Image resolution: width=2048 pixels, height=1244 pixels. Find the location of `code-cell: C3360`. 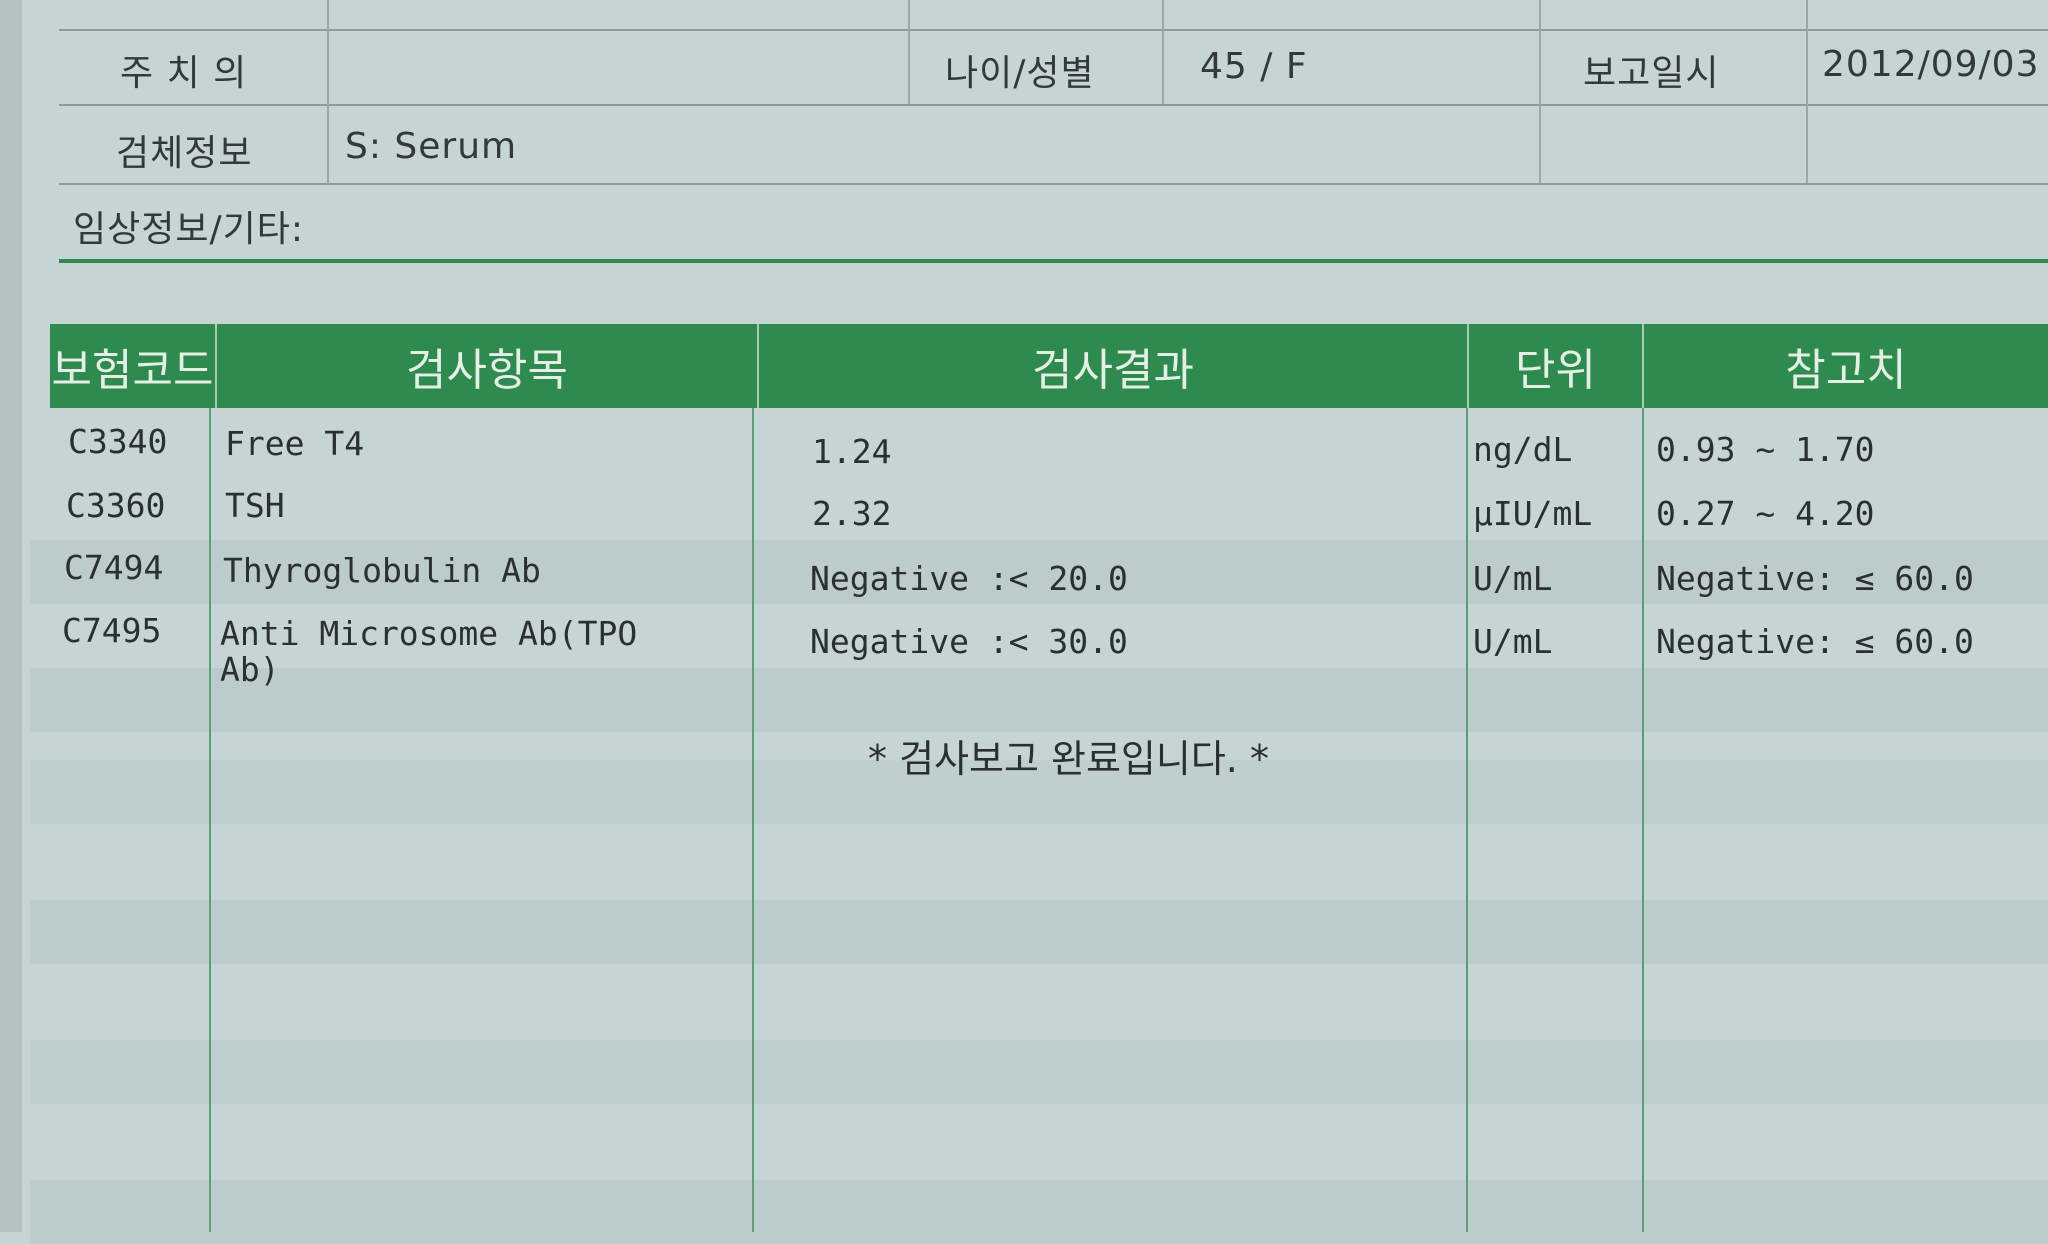

code-cell: C3360 is located at coordinates (116, 505).